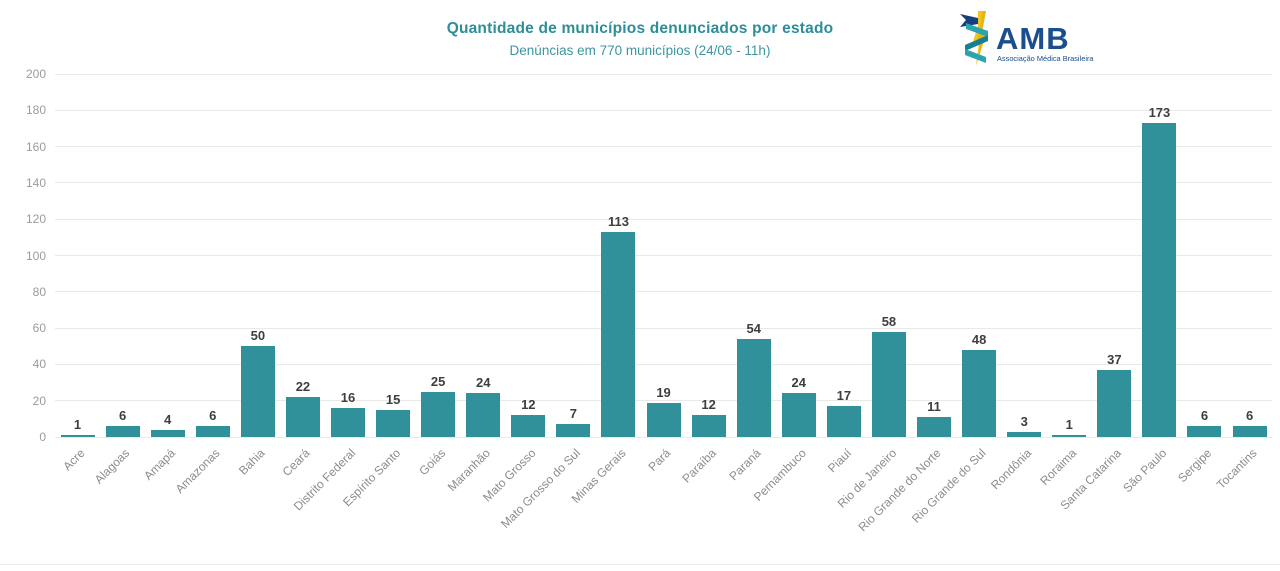  I want to click on bar-value-label: 3, so click(1024, 421).